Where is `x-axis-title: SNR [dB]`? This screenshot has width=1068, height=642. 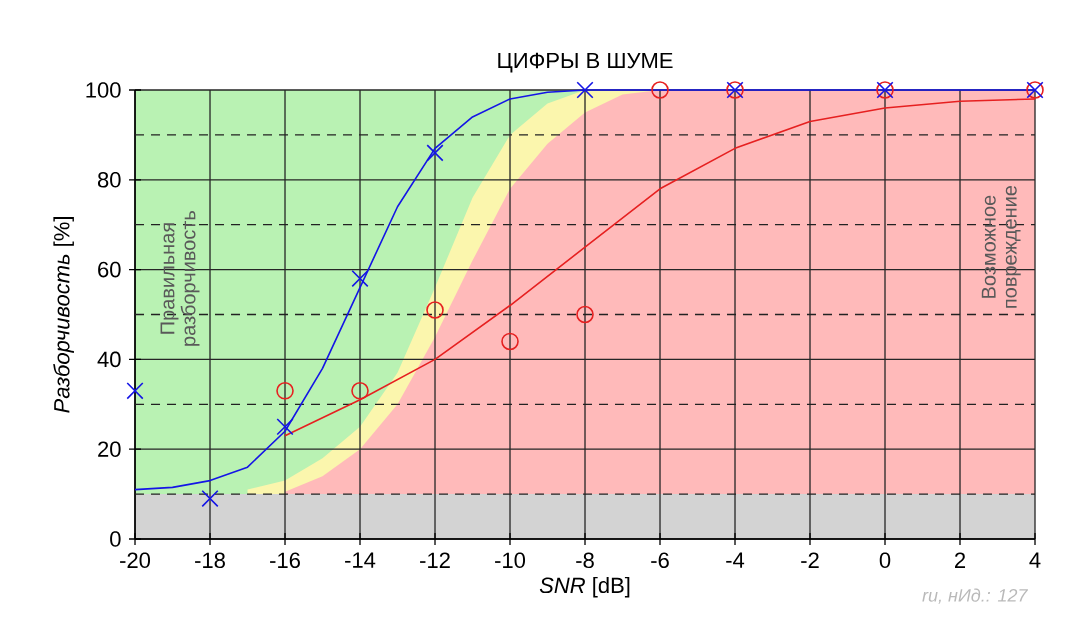 x-axis-title: SNR [dB] is located at coordinates (584, 587).